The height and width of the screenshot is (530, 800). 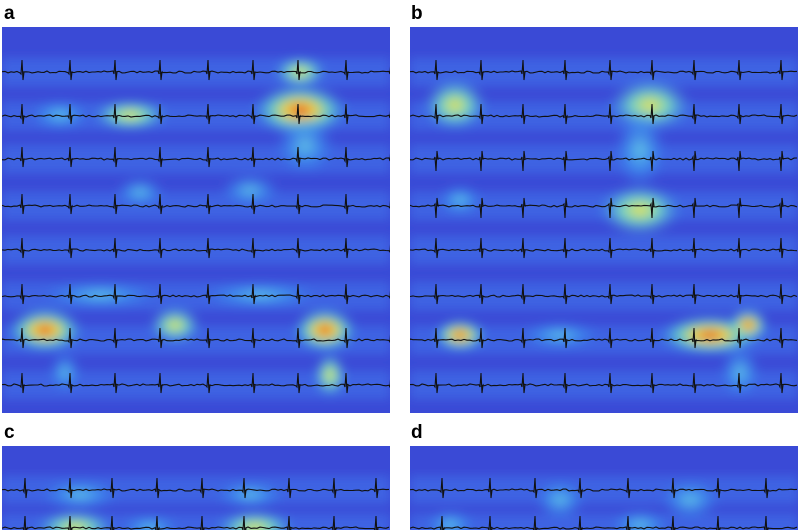 What do you see at coordinates (9, 432) in the screenshot?
I see `panel-label: c` at bounding box center [9, 432].